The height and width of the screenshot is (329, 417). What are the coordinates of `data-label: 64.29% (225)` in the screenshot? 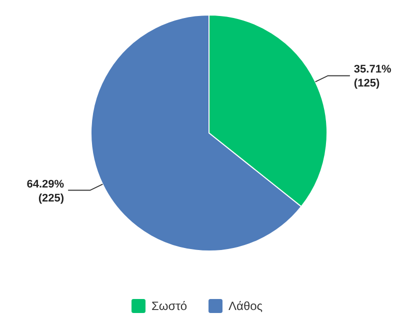 It's located at (45, 191).